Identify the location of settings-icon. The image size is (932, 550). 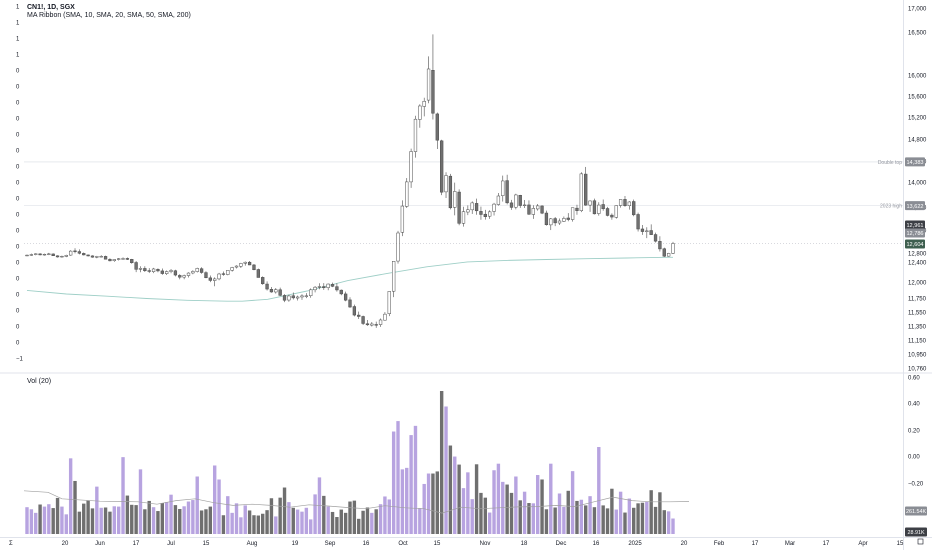
(920, 541).